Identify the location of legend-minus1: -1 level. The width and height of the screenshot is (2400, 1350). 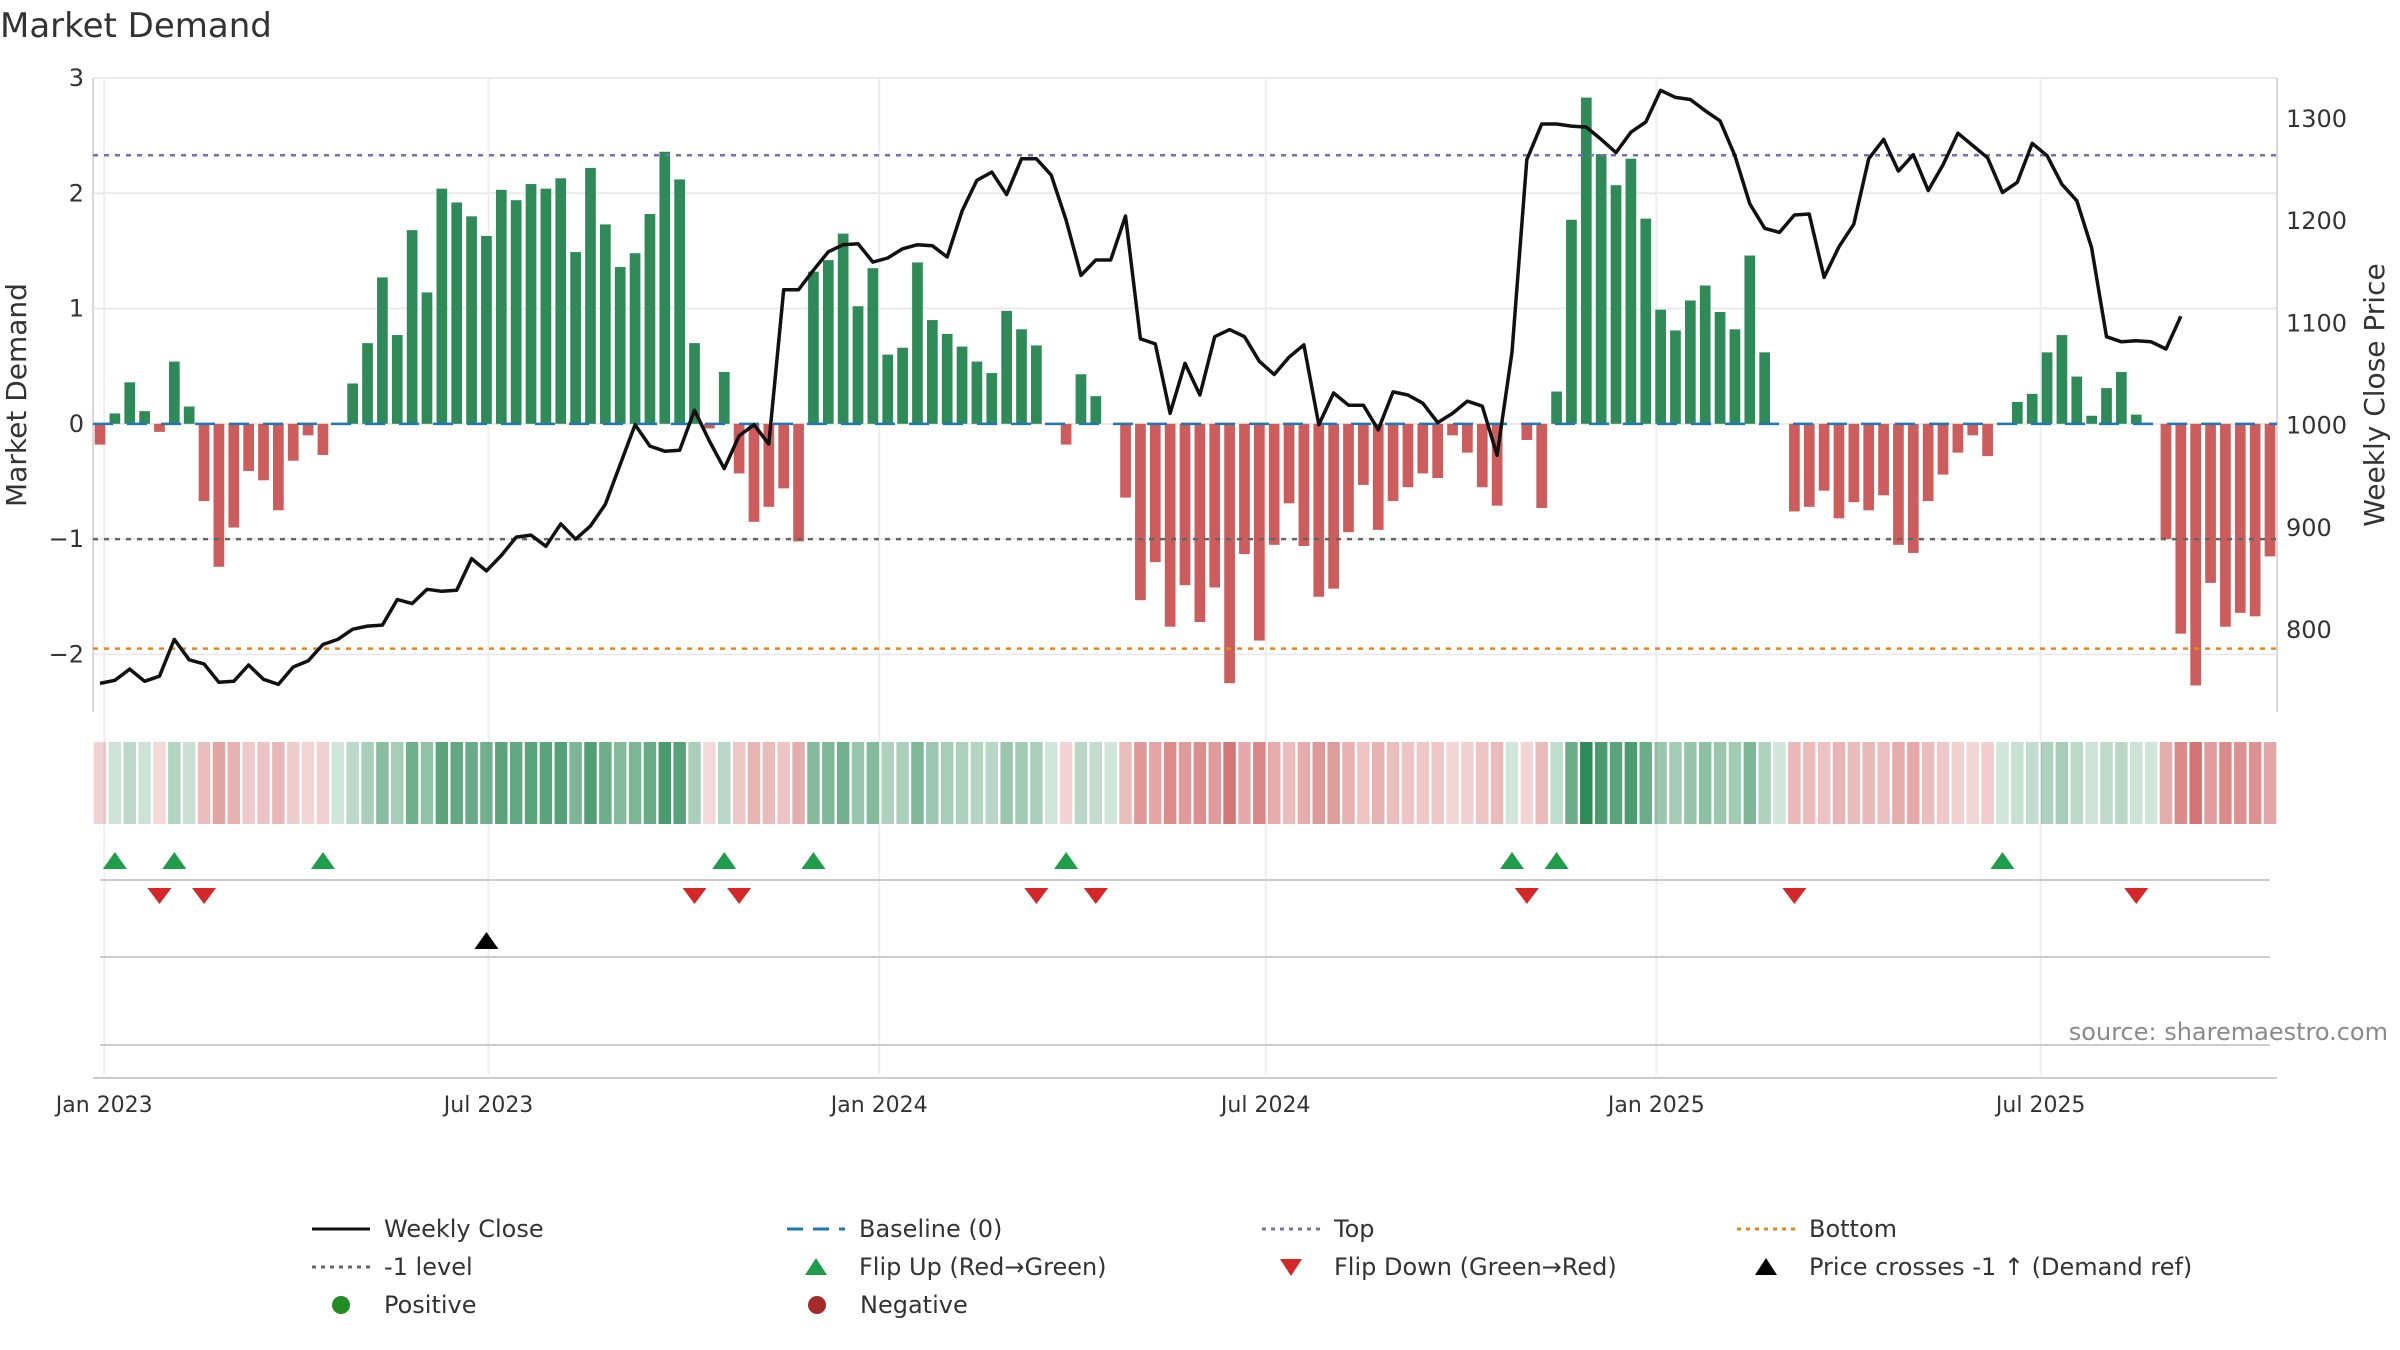
(547, 1267).